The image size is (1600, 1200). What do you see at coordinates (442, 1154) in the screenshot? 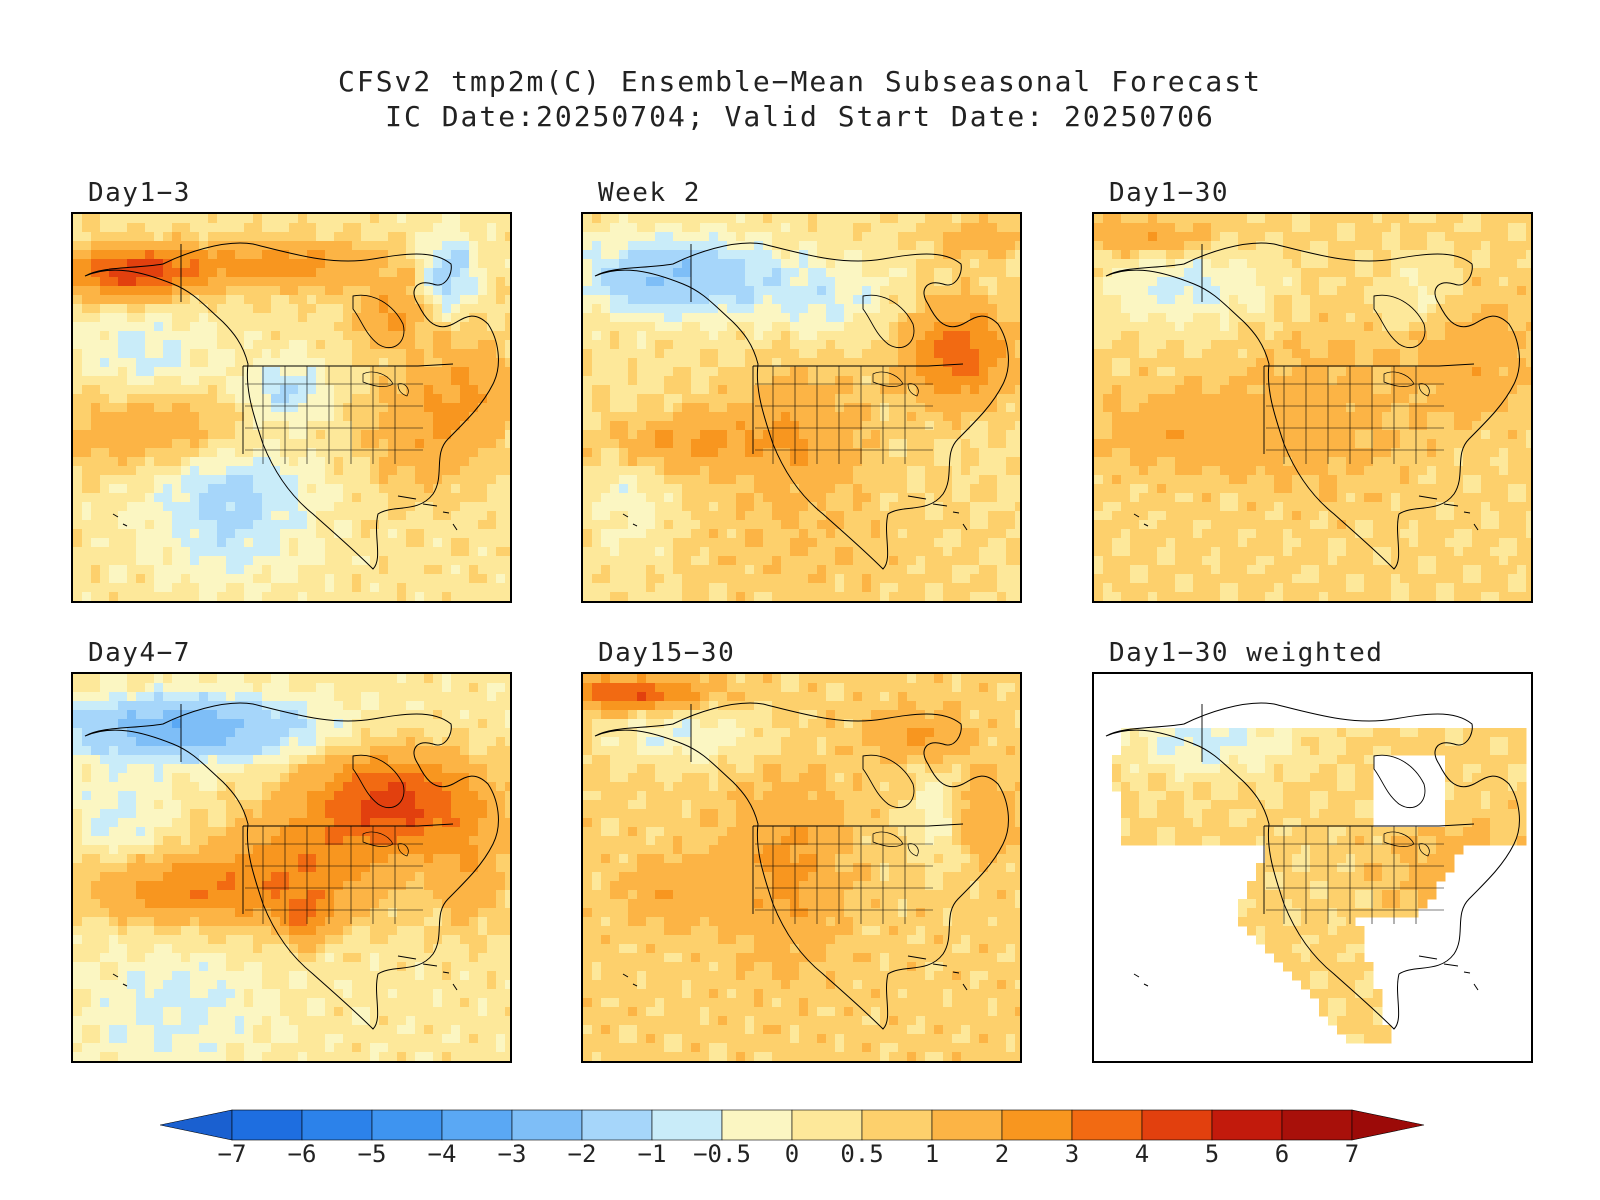
I see `colorbar-tick-label: −4` at bounding box center [442, 1154].